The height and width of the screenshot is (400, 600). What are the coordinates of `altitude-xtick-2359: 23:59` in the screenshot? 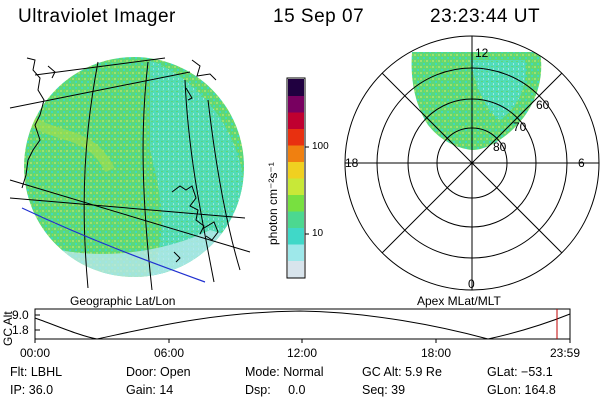 It's located at (565, 353).